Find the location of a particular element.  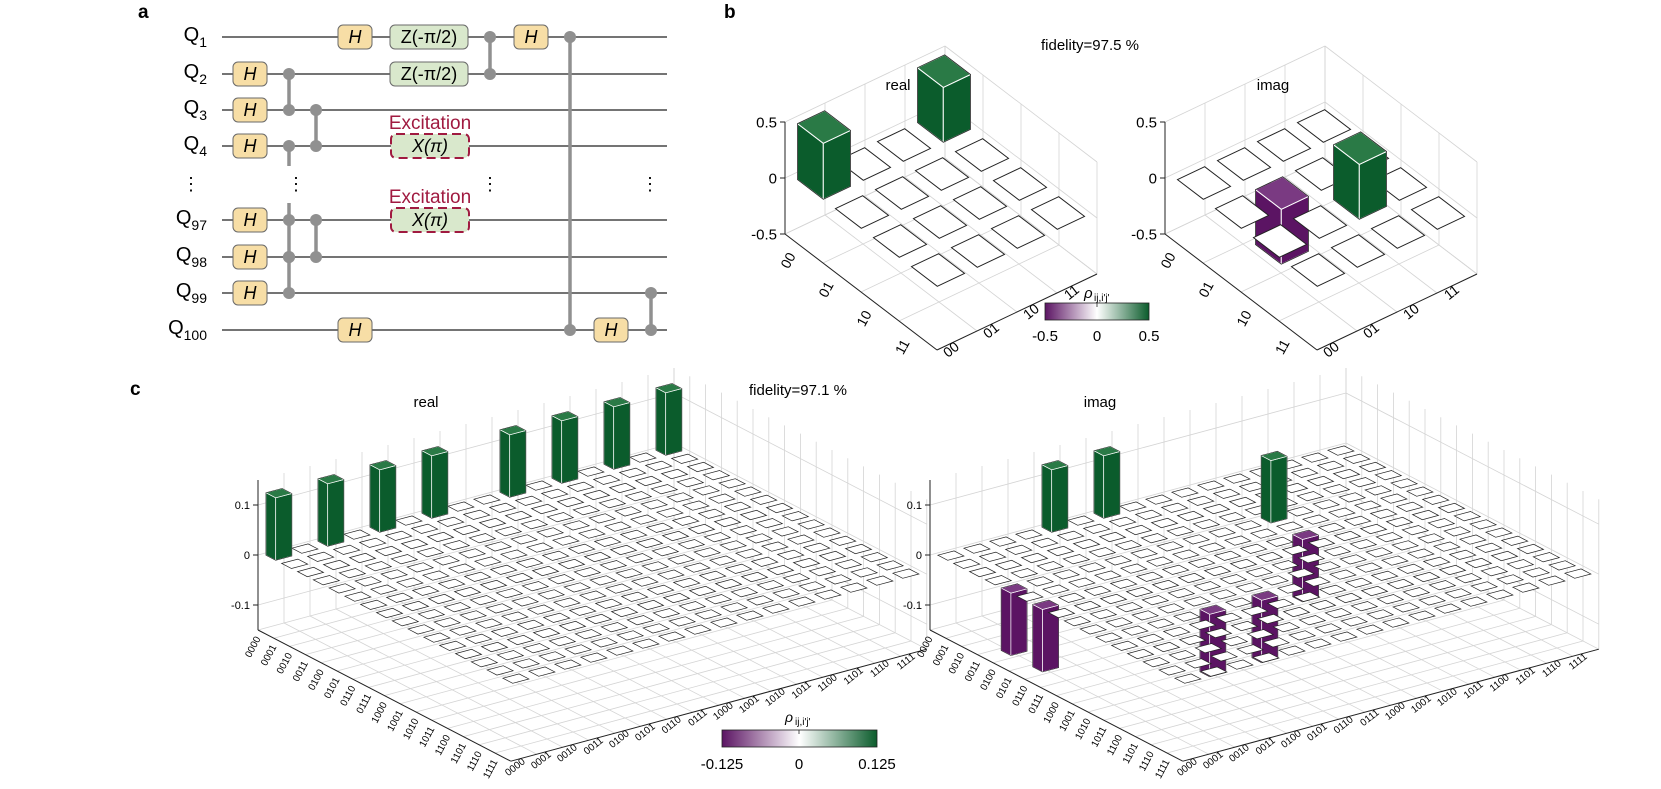

c-real-i-label-2: 0010 is located at coordinates (285, 663).